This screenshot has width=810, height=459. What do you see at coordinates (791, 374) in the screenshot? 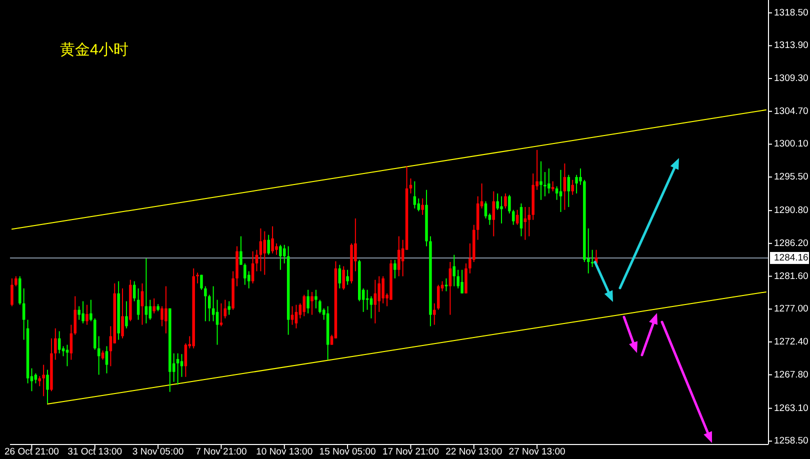
I see `y-tick-label: 1267.80` at bounding box center [791, 374].